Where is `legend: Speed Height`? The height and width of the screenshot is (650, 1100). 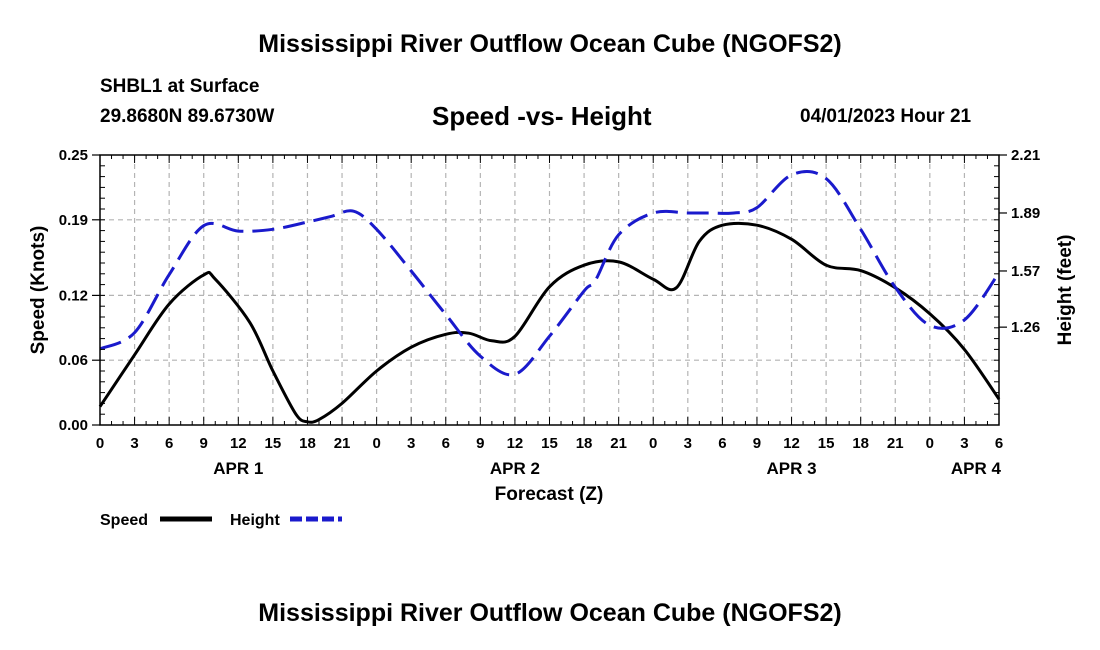 legend: Speed Height is located at coordinates (221, 520).